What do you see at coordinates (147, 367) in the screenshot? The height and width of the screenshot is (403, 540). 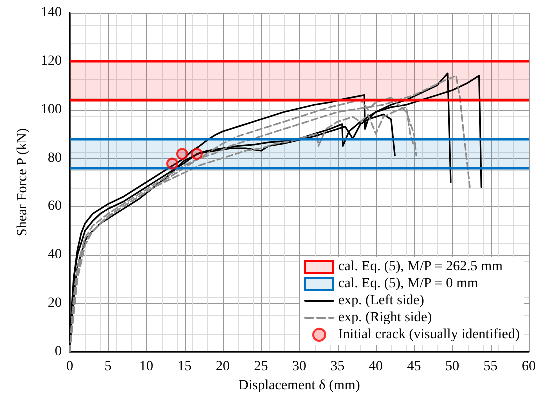 I see `x-tick-label: 10` at bounding box center [147, 367].